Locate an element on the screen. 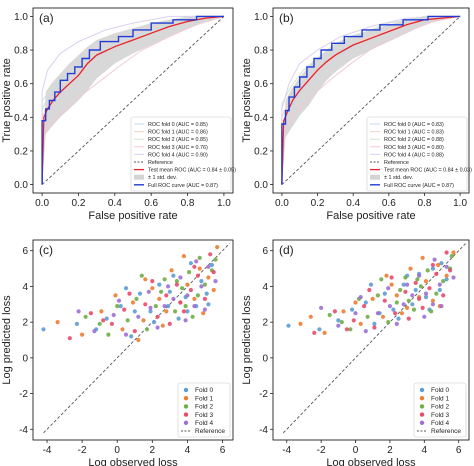 The width and height of the screenshot is (474, 466). x-tick-label: 0.6 is located at coordinates (389, 203).